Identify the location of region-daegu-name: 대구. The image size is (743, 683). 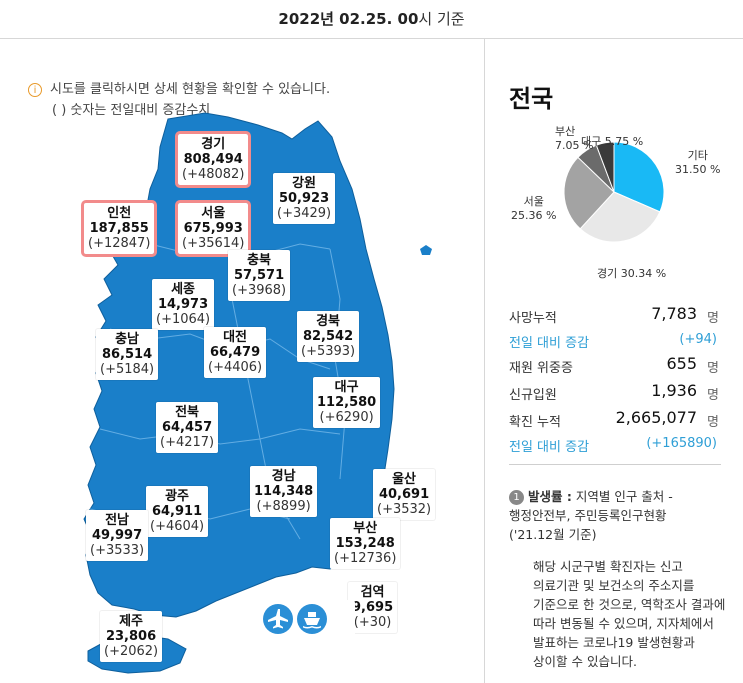
(346, 387).